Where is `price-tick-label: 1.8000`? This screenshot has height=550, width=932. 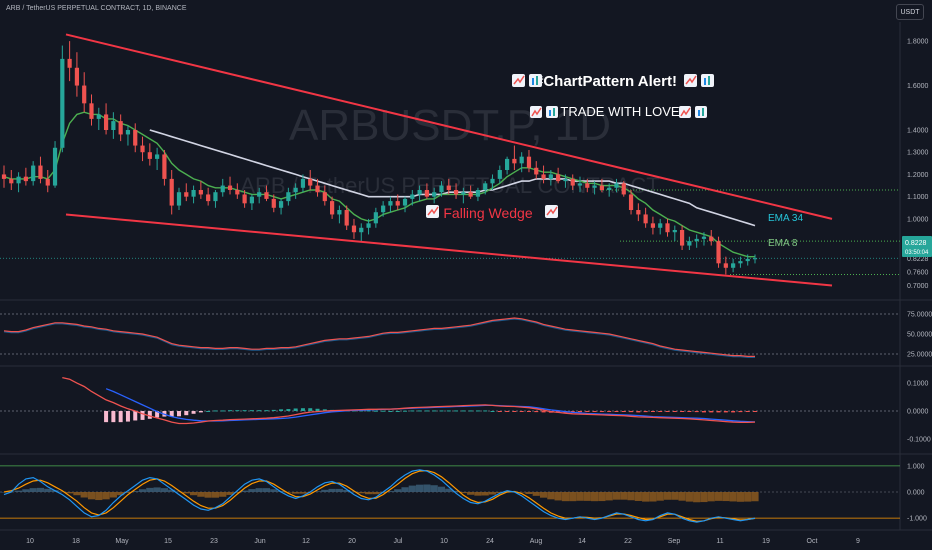
price-tick-label: 1.8000 is located at coordinates (918, 42).